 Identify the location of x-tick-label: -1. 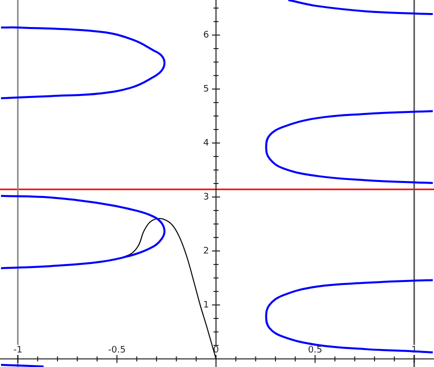
(17, 351).